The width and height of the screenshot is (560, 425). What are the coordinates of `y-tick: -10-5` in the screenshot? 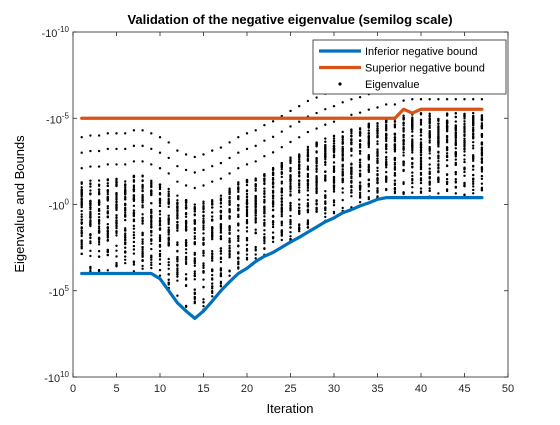 It's located at (277, 118).